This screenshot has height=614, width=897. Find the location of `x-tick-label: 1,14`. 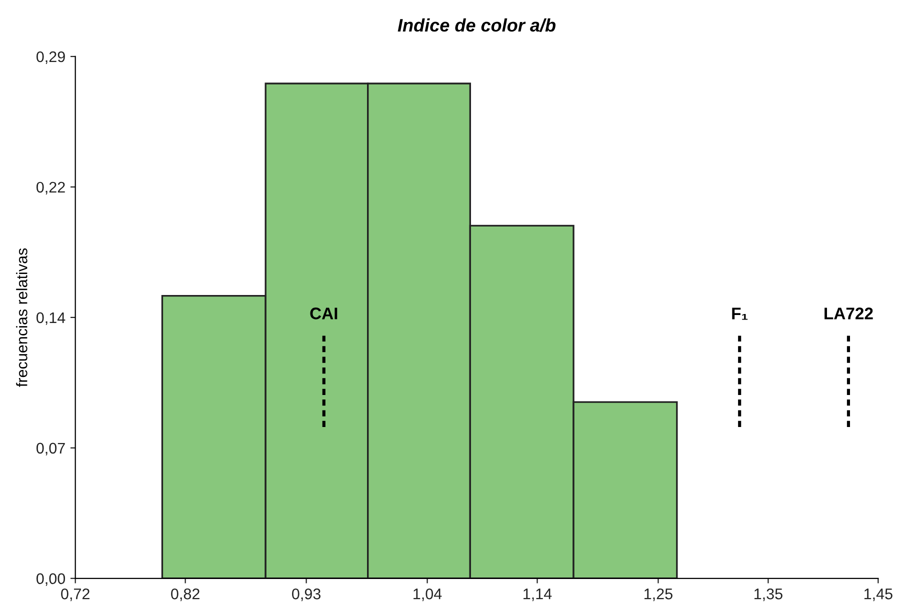

x-tick-label: 1,14 is located at coordinates (538, 595).